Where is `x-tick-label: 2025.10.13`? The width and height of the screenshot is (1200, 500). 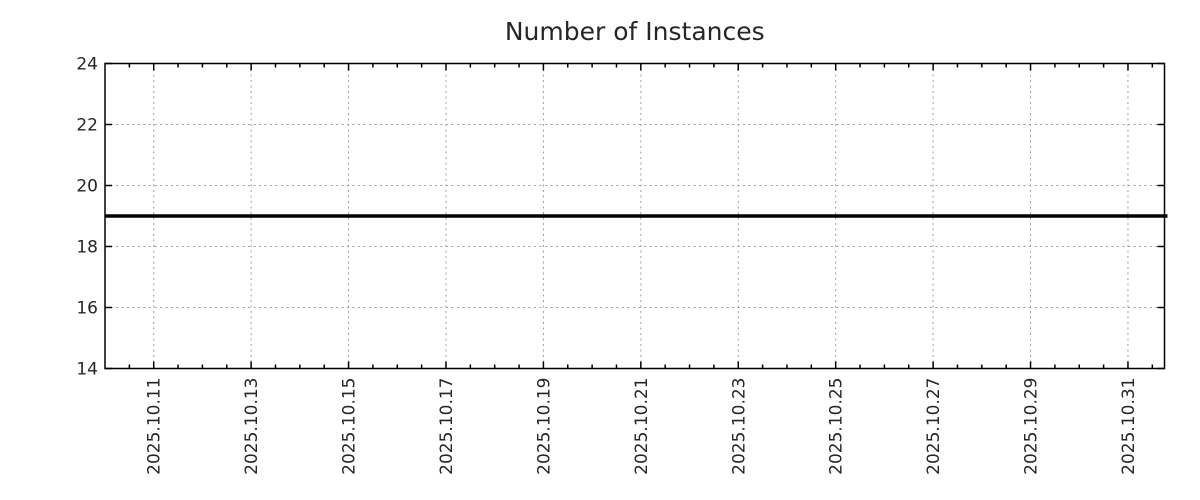 x-tick-label: 2025.10.13 is located at coordinates (252, 426).